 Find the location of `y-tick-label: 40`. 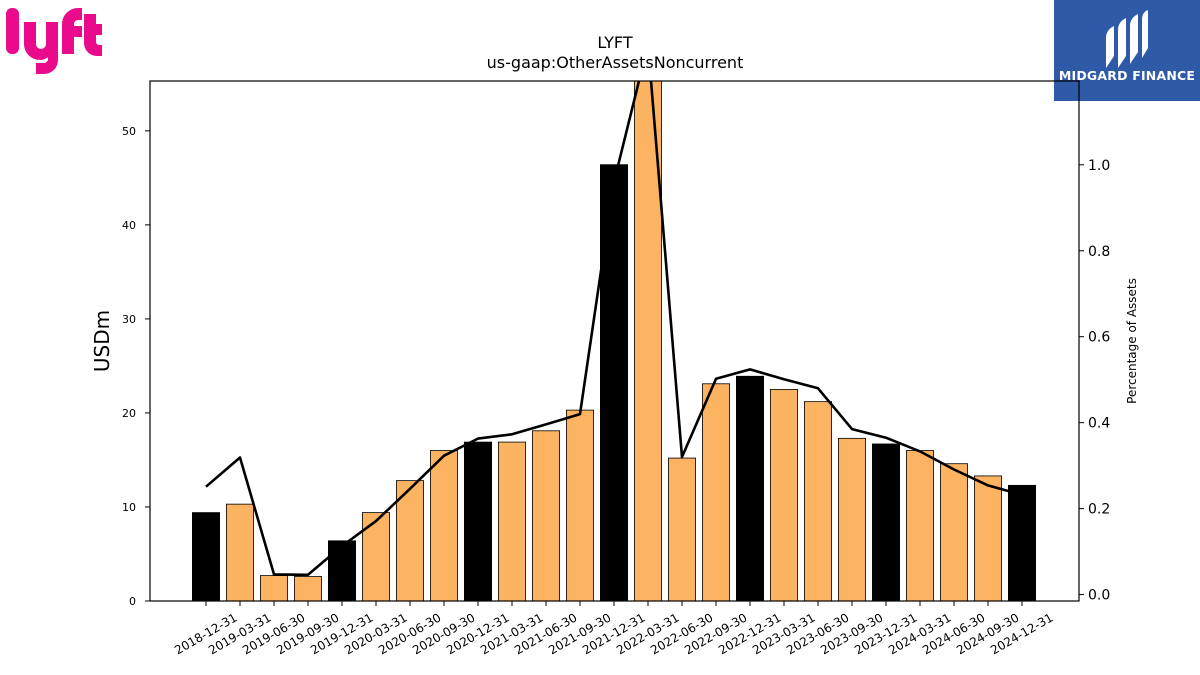

y-tick-label: 40 is located at coordinates (129, 225).